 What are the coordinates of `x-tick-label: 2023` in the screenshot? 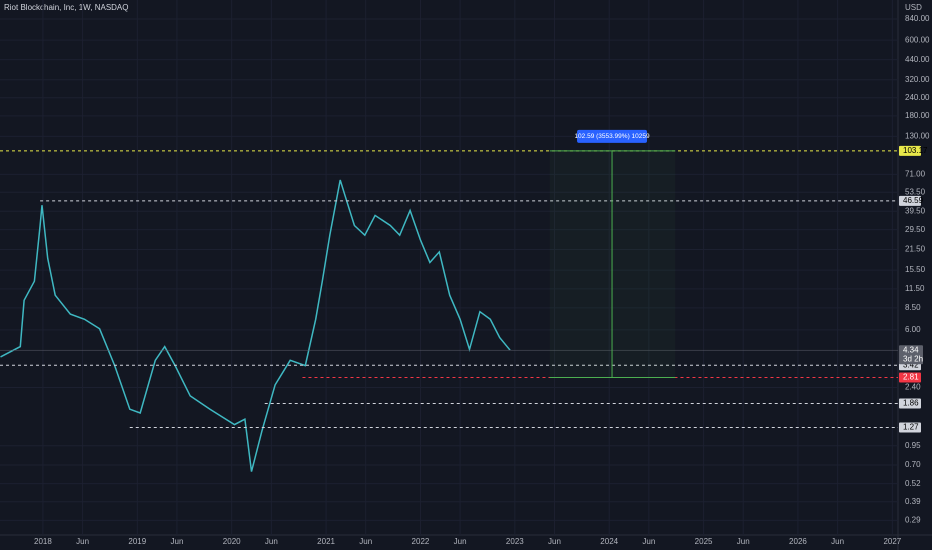 It's located at (515, 541).